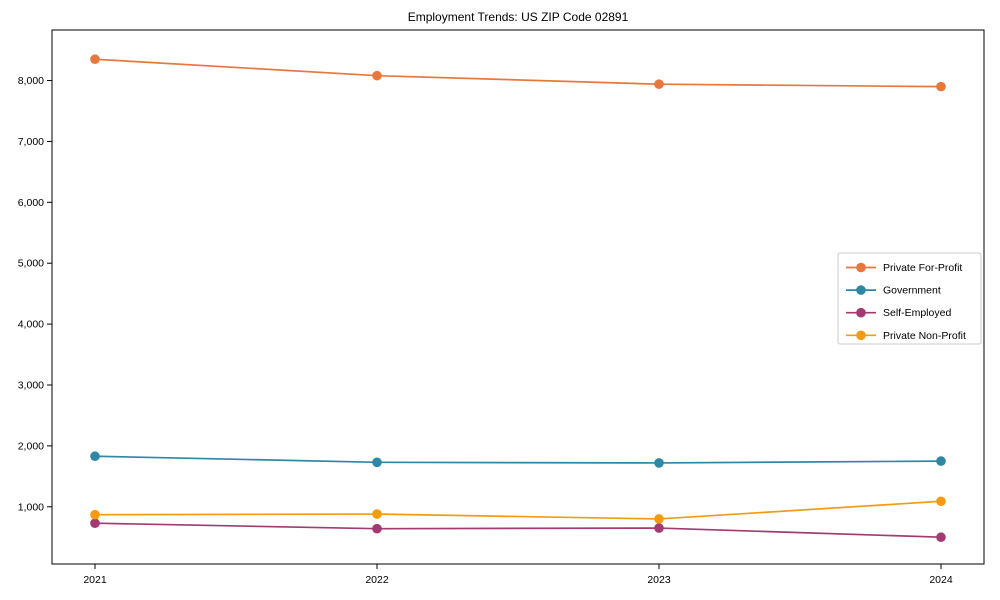  I want to click on y-tick-label: 1,000, so click(31, 507).